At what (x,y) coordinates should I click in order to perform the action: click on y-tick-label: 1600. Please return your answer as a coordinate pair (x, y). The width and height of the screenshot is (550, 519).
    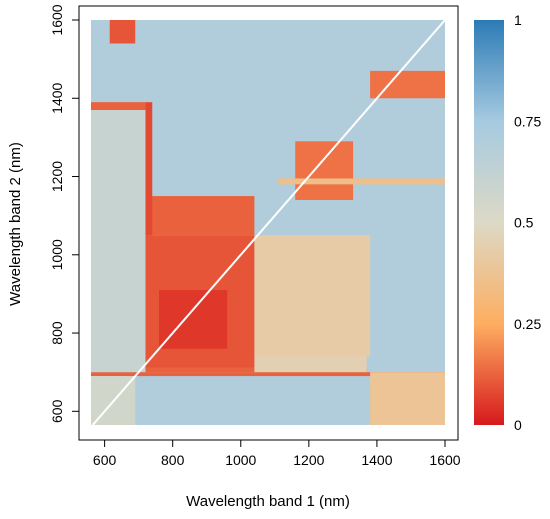
    Looking at the image, I should click on (57, 19).